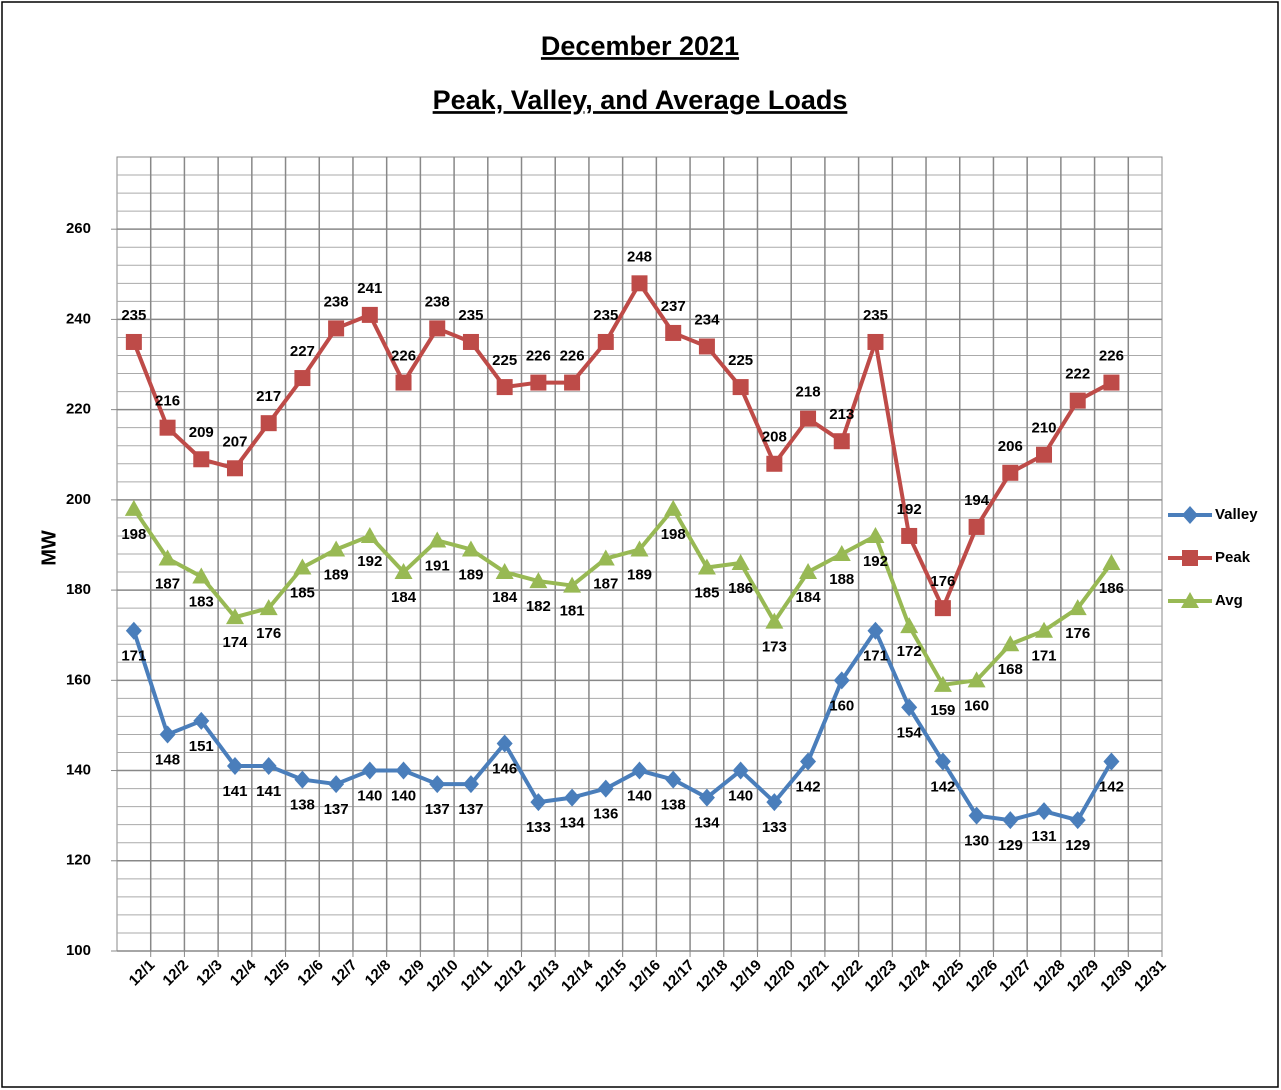 The width and height of the screenshot is (1281, 1090). I want to click on data-label: 227, so click(302, 351).